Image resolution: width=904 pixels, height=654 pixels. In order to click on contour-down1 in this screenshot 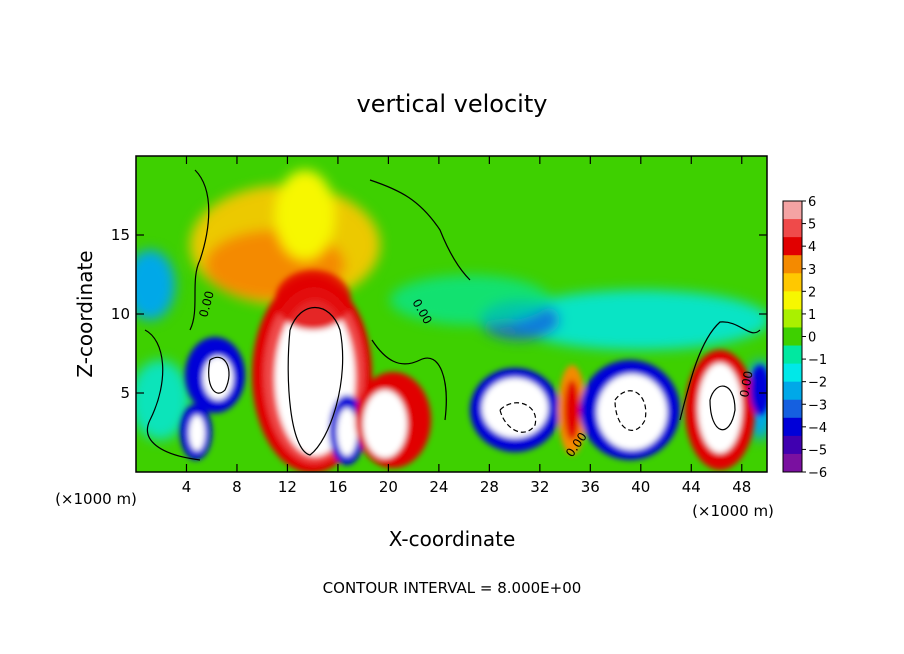, I will do `click(219, 375)`.